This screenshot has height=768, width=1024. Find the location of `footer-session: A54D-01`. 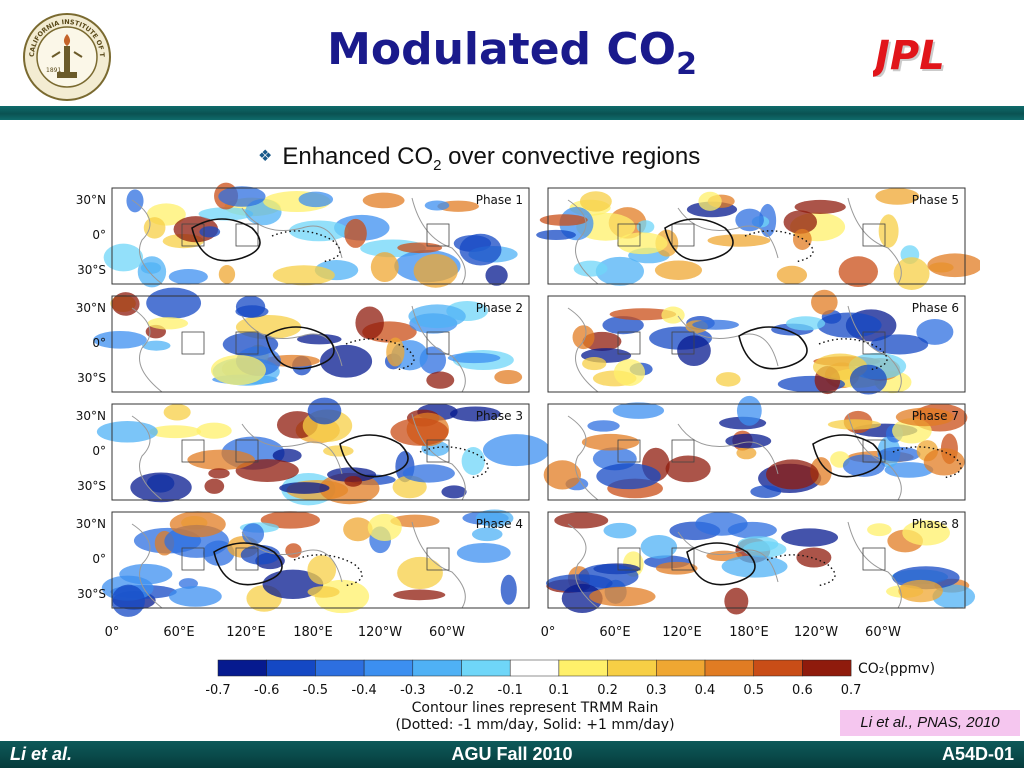

footer-session: A54D-01 is located at coordinates (977, 754).